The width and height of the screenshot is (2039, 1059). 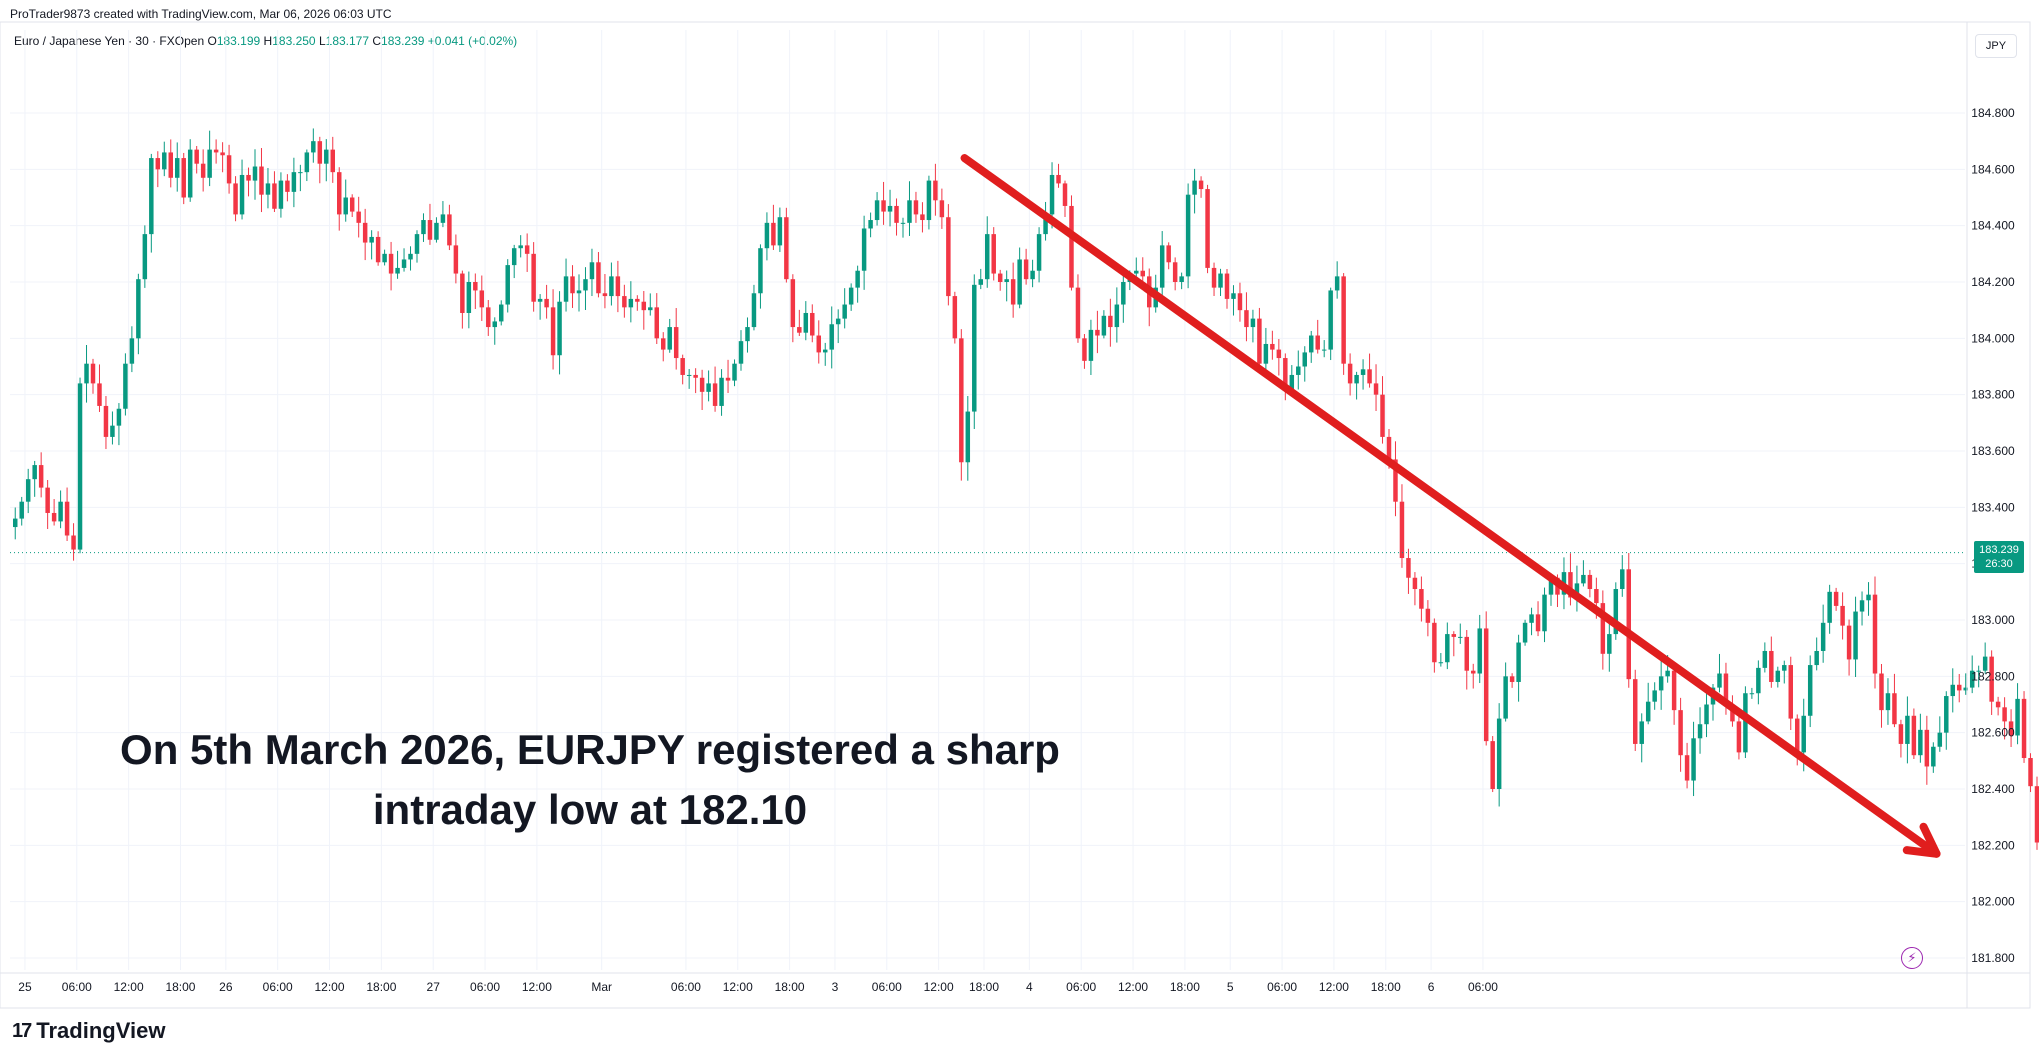 What do you see at coordinates (226, 987) in the screenshot?
I see `time-tick-label: 26` at bounding box center [226, 987].